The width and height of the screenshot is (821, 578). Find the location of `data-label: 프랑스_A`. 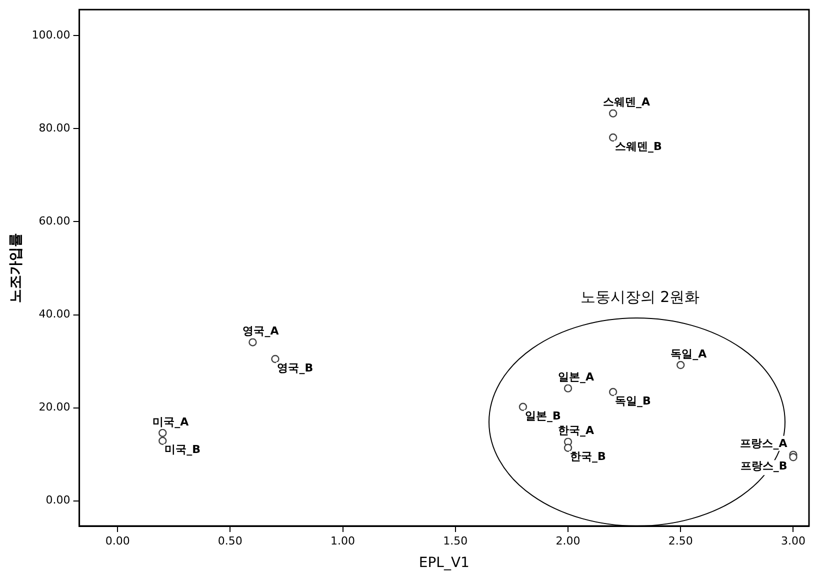

data-label: 프랑스_A is located at coordinates (764, 443).